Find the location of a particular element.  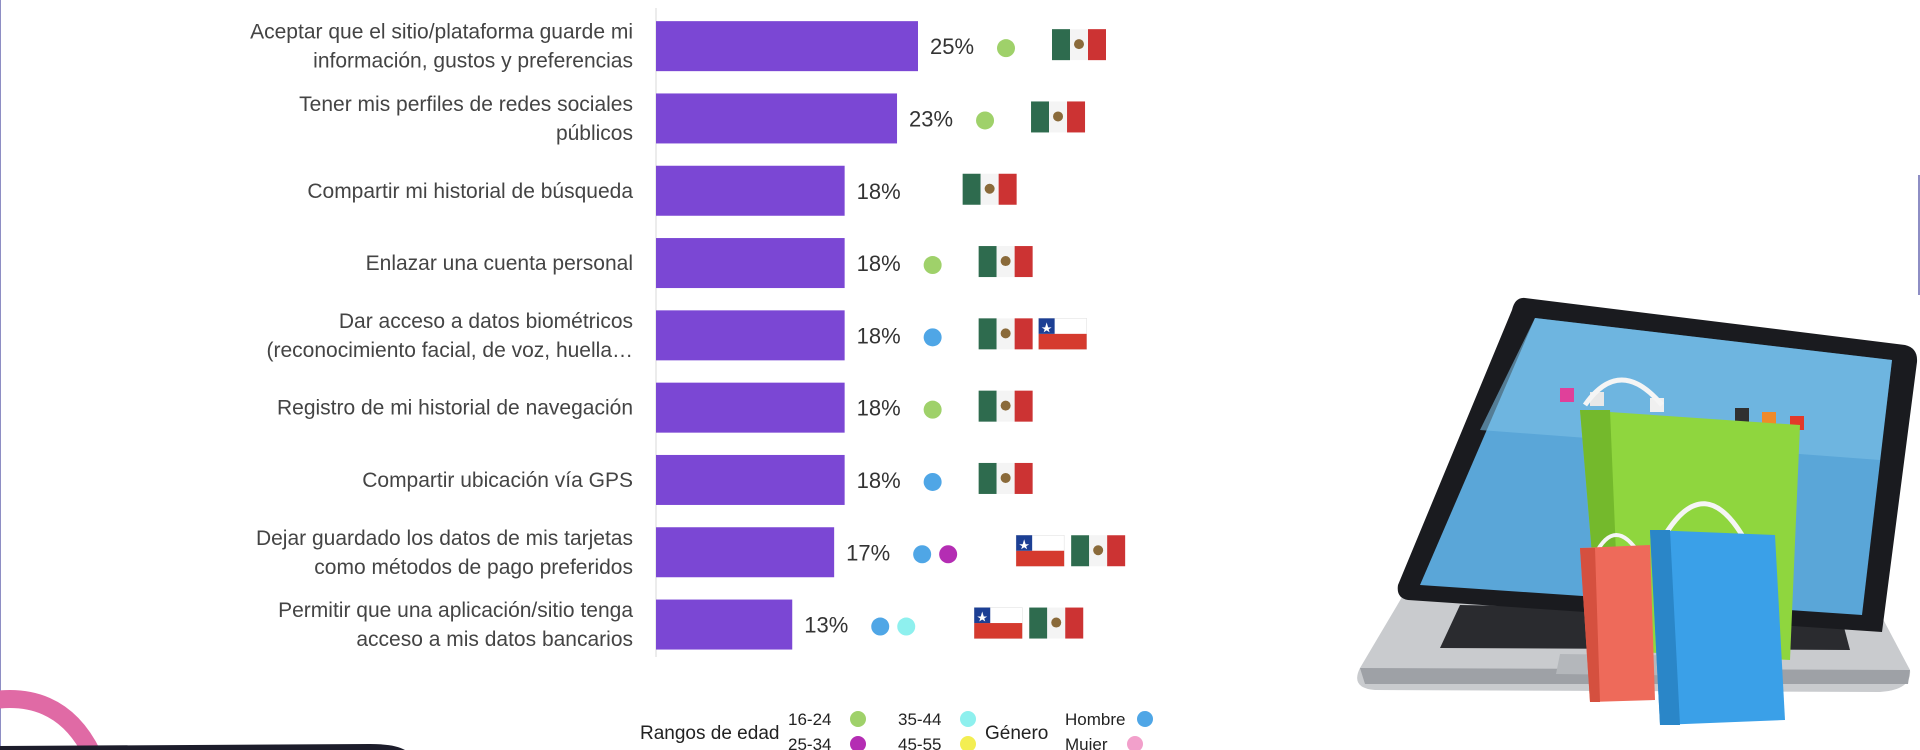

legend-label: 35-44 is located at coordinates (919, 719).